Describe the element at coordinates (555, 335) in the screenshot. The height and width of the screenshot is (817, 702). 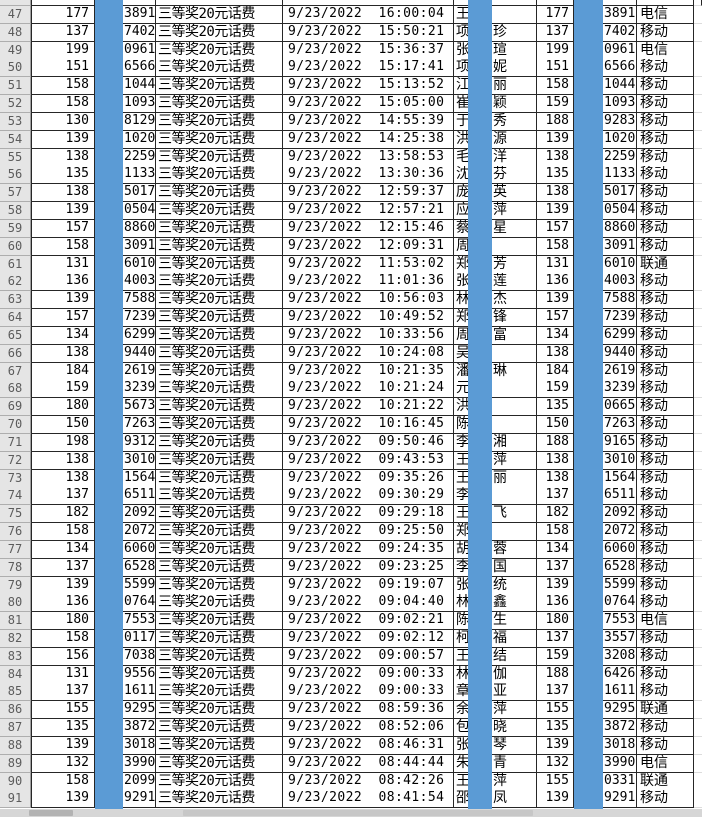
I see `cell-phone-prefix-right: 134` at that location.